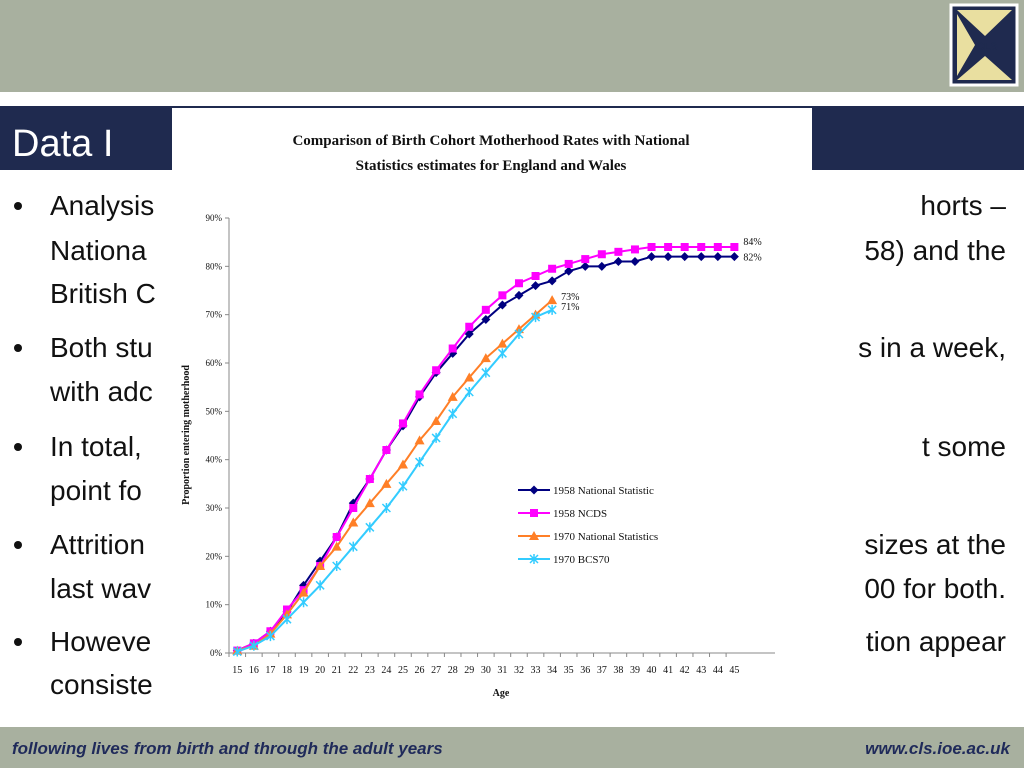 The height and width of the screenshot is (768, 1024). What do you see at coordinates (635, 670) in the screenshot?
I see `x-tick-label: 39` at bounding box center [635, 670].